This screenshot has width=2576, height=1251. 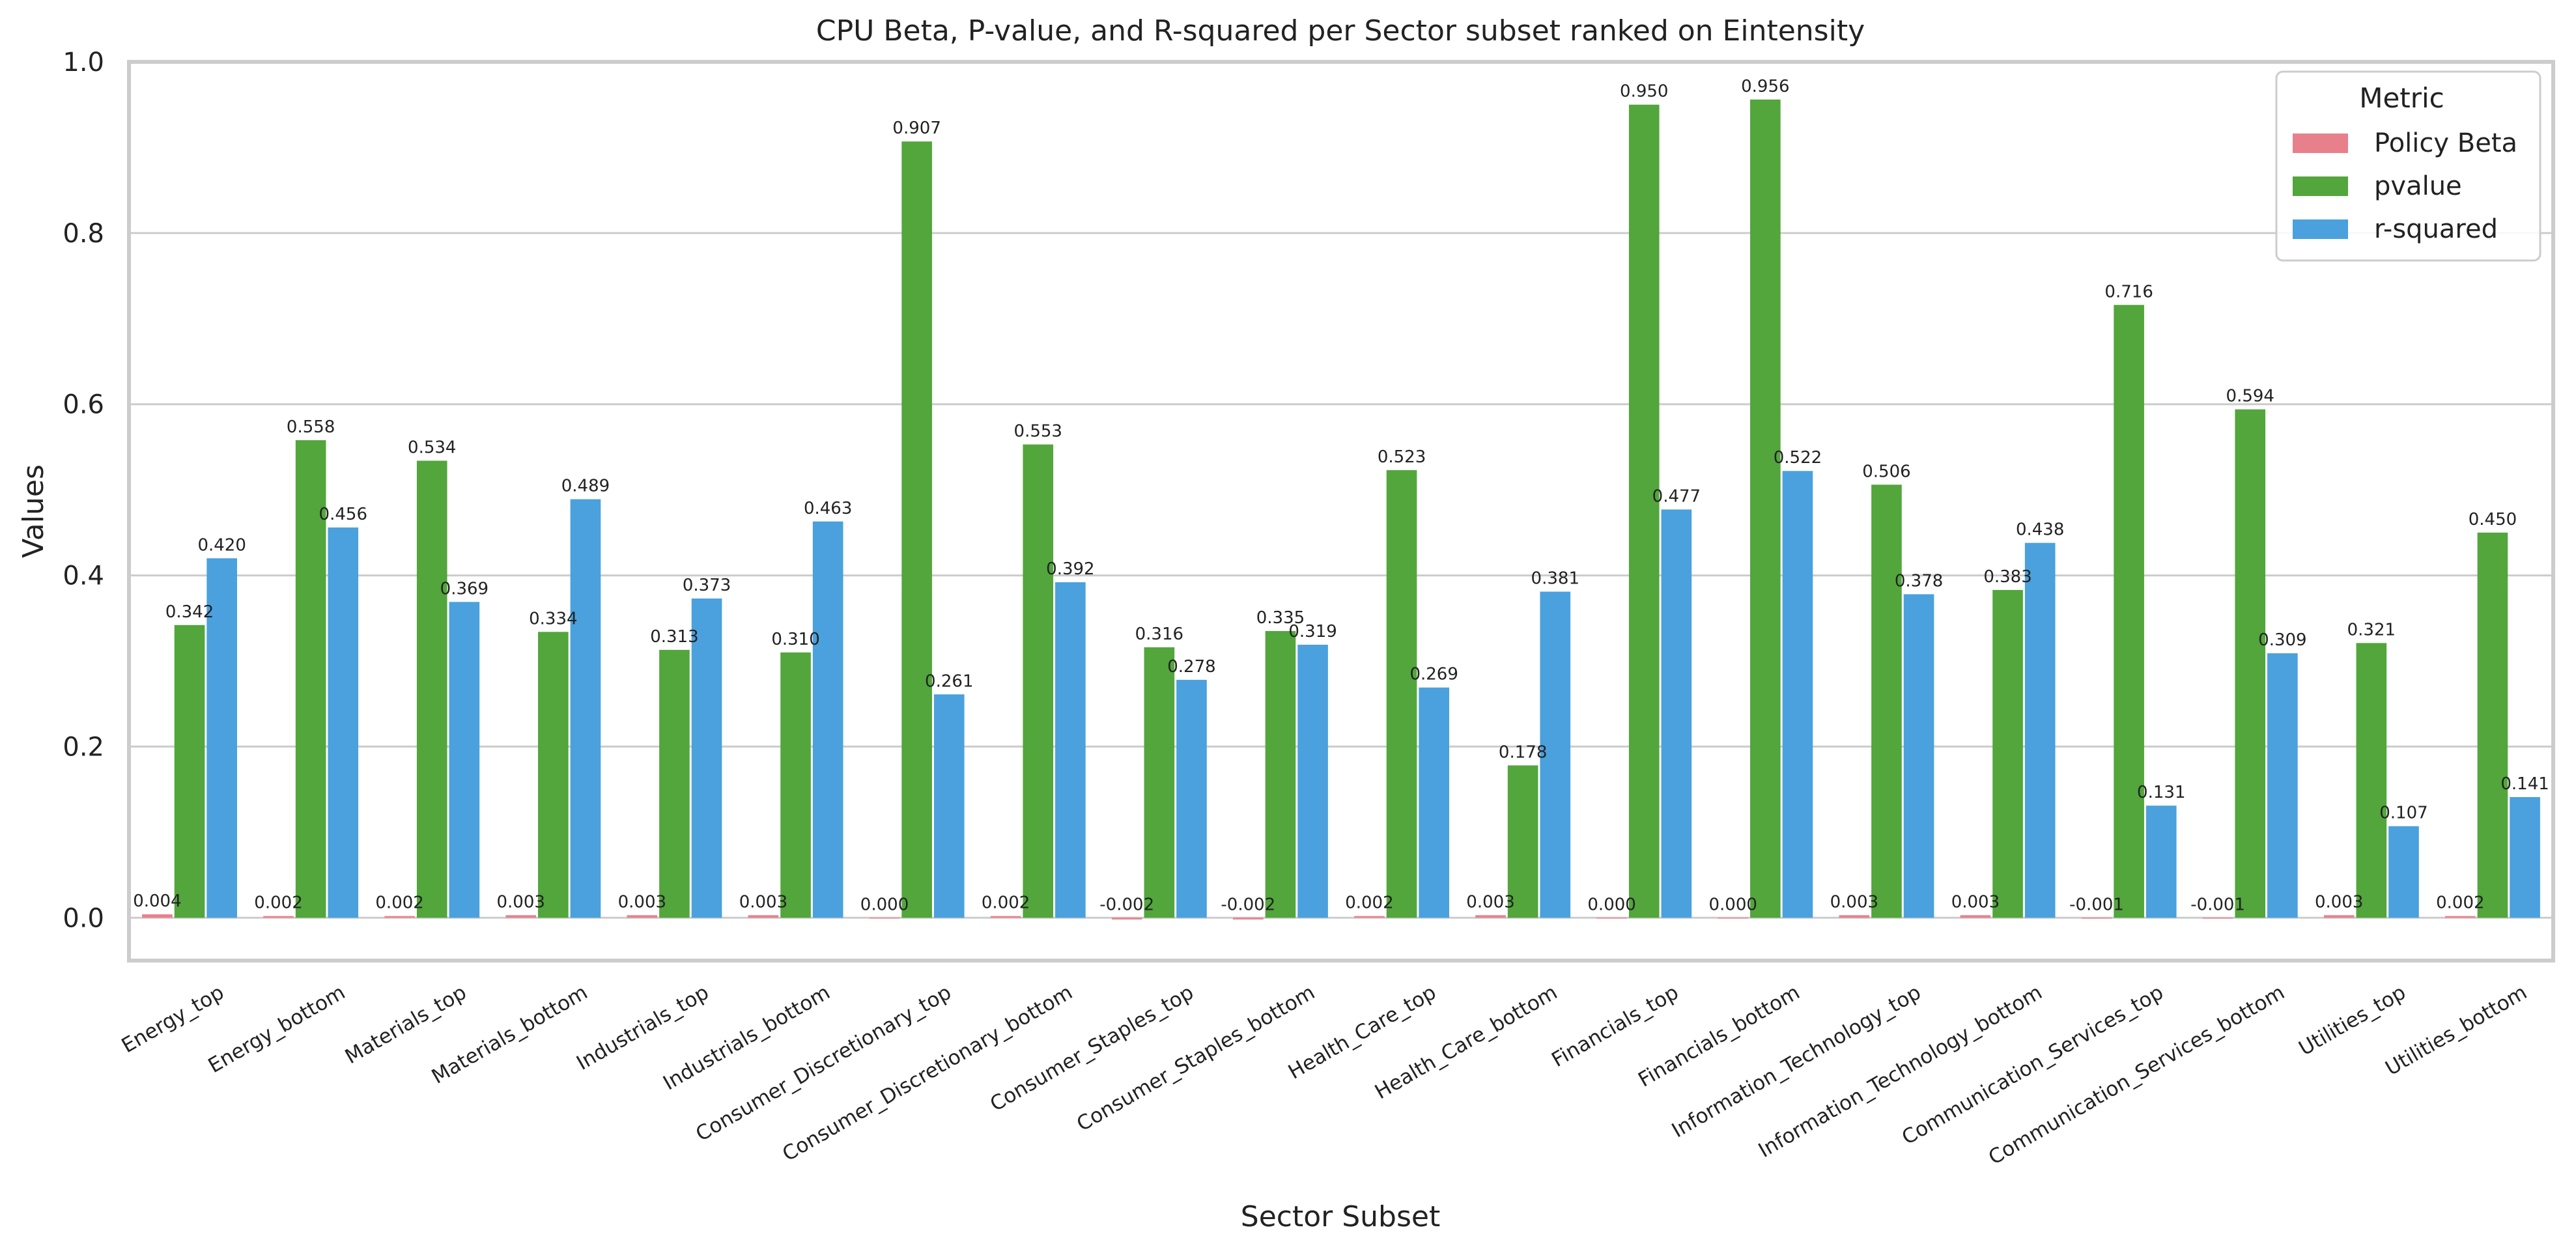 I want to click on legend-entry: Policy Beta, so click(x=2445, y=143).